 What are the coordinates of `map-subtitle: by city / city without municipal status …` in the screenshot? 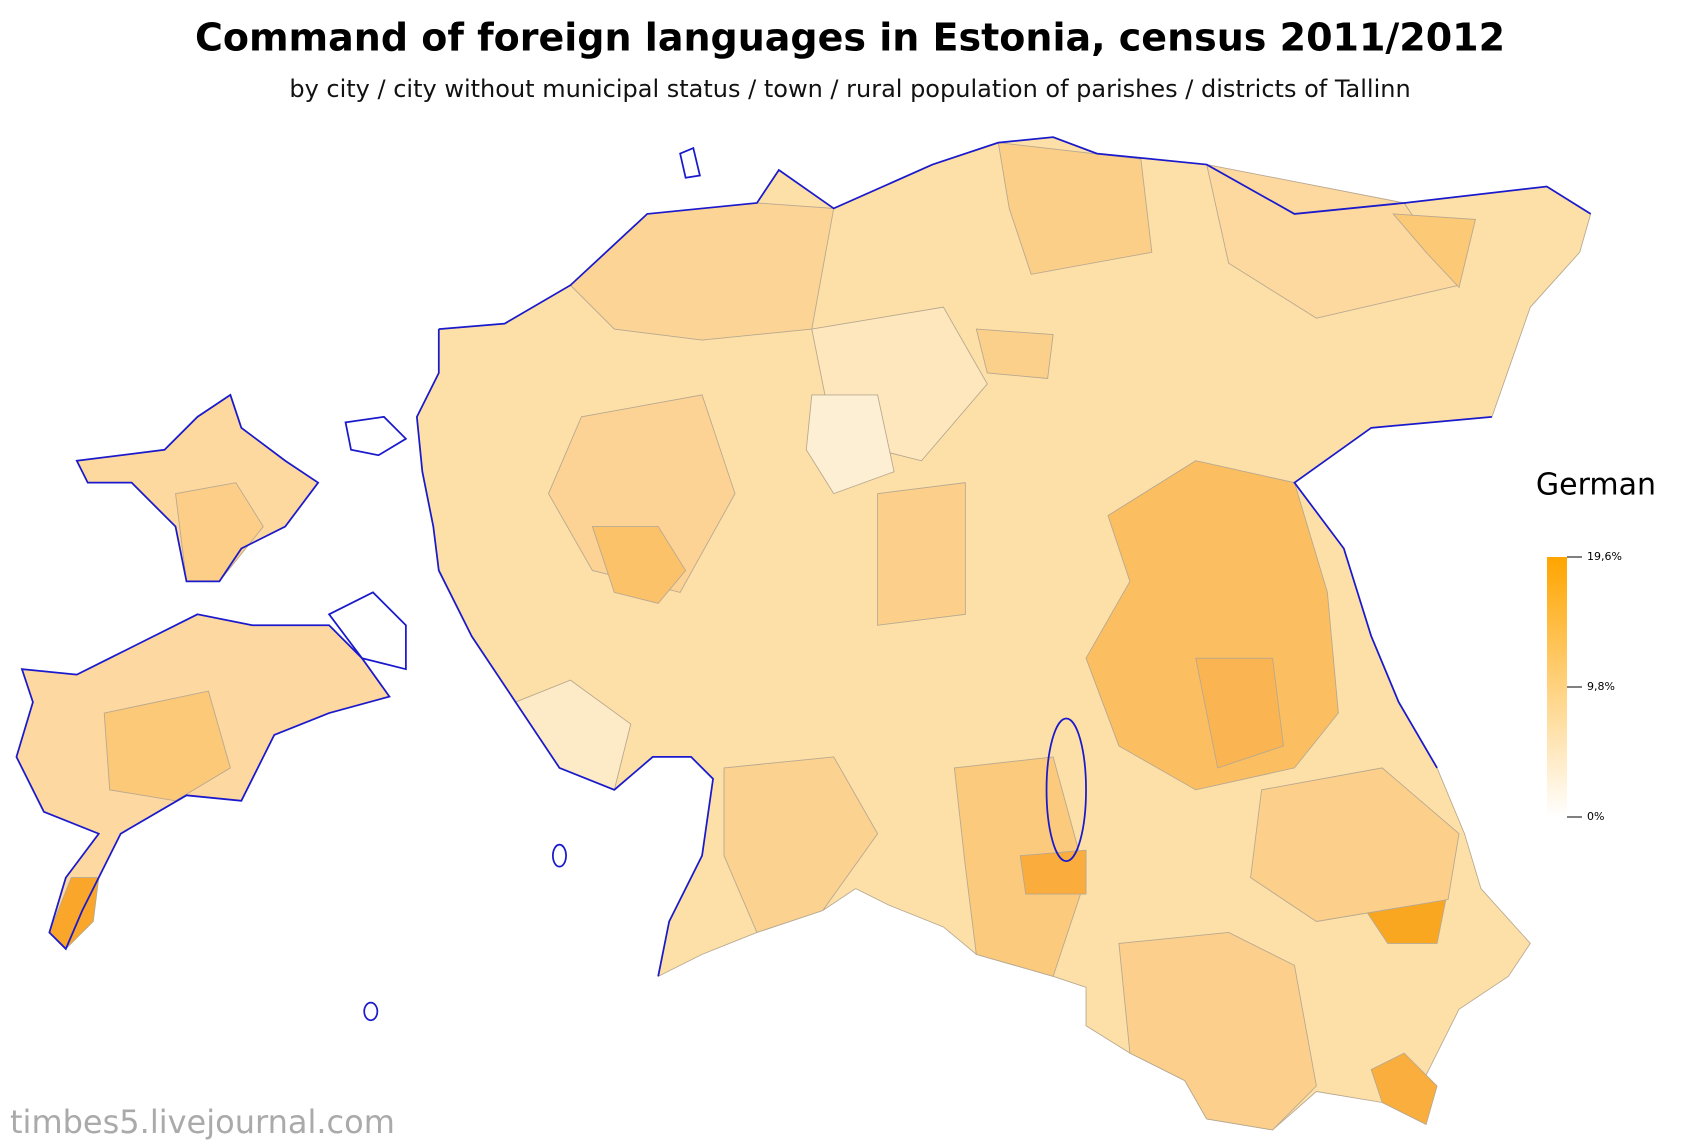 It's located at (849, 89).